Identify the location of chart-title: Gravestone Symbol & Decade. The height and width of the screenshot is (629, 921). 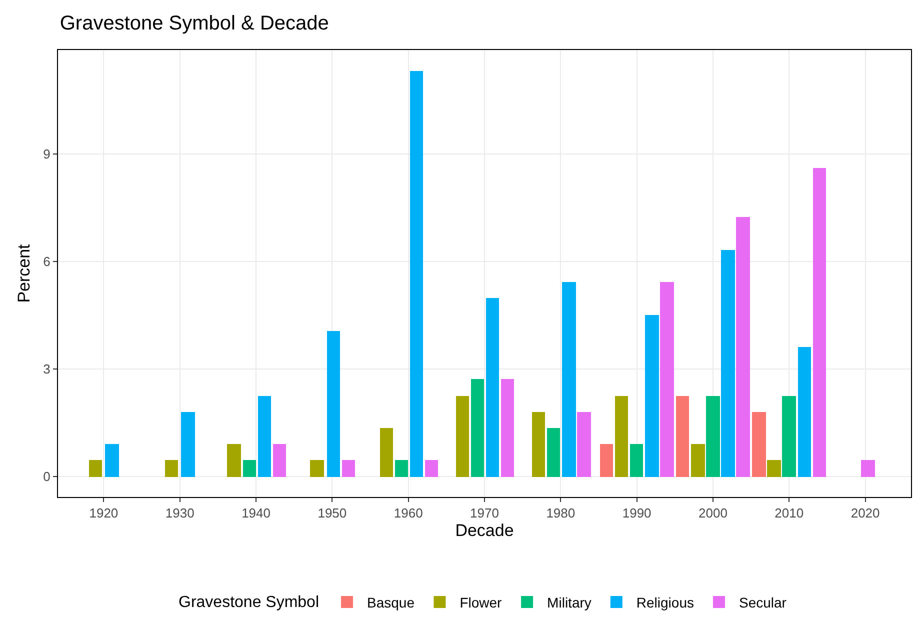
(194, 23).